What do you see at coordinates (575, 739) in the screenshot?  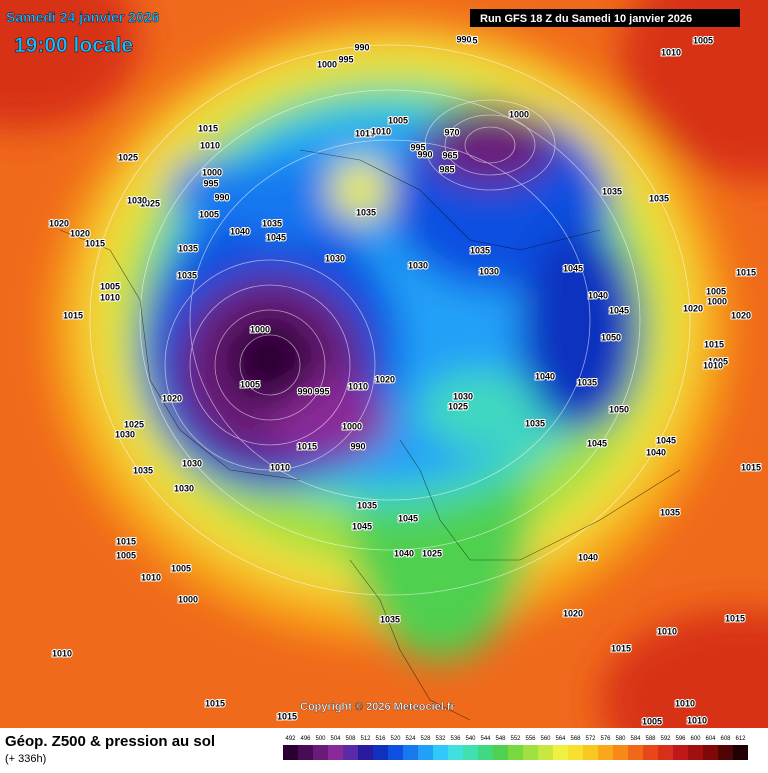 I see `scale-label: 568` at bounding box center [575, 739].